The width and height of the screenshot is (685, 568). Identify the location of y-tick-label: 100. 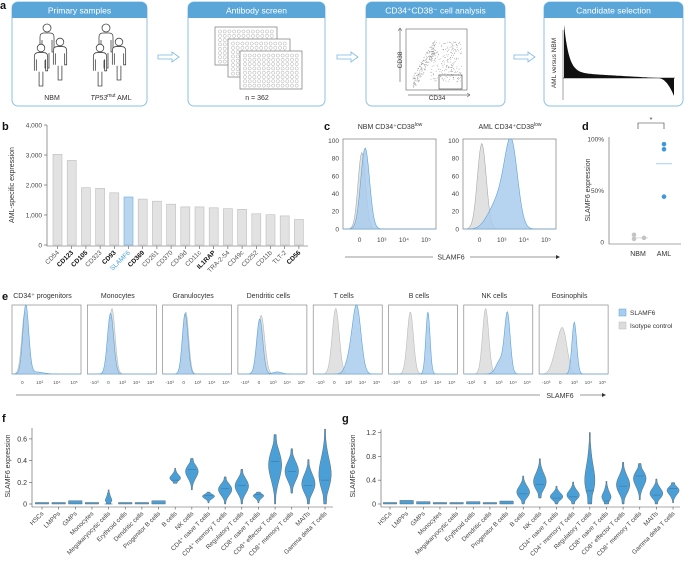
(453, 141).